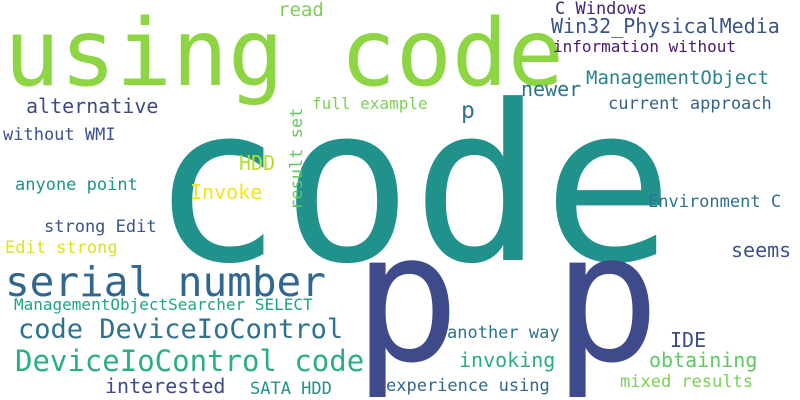 The width and height of the screenshot is (800, 400). What do you see at coordinates (407, 297) in the screenshot?
I see `word-p-large-left: p` at bounding box center [407, 297].